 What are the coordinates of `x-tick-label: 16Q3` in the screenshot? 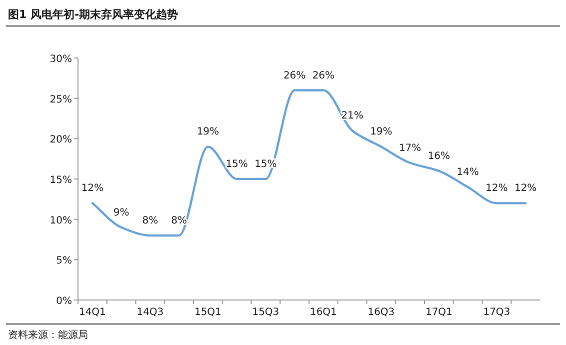 It's located at (381, 312).